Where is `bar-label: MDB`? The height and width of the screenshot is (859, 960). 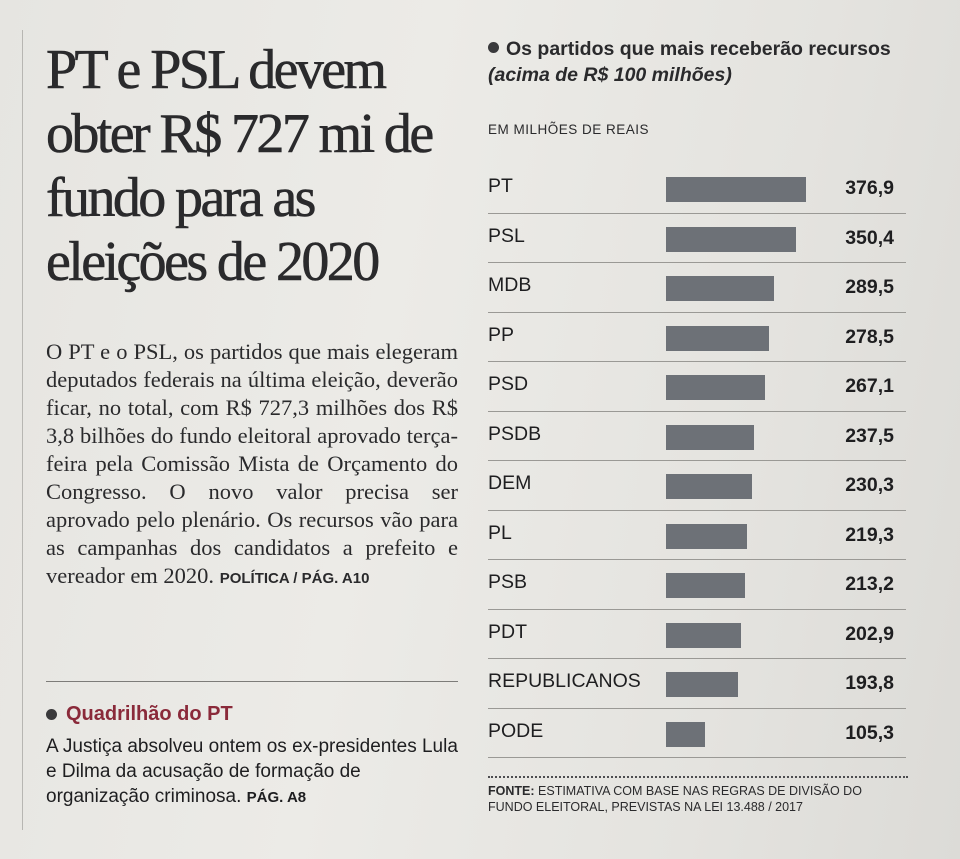
bar-label: MDB is located at coordinates (510, 285).